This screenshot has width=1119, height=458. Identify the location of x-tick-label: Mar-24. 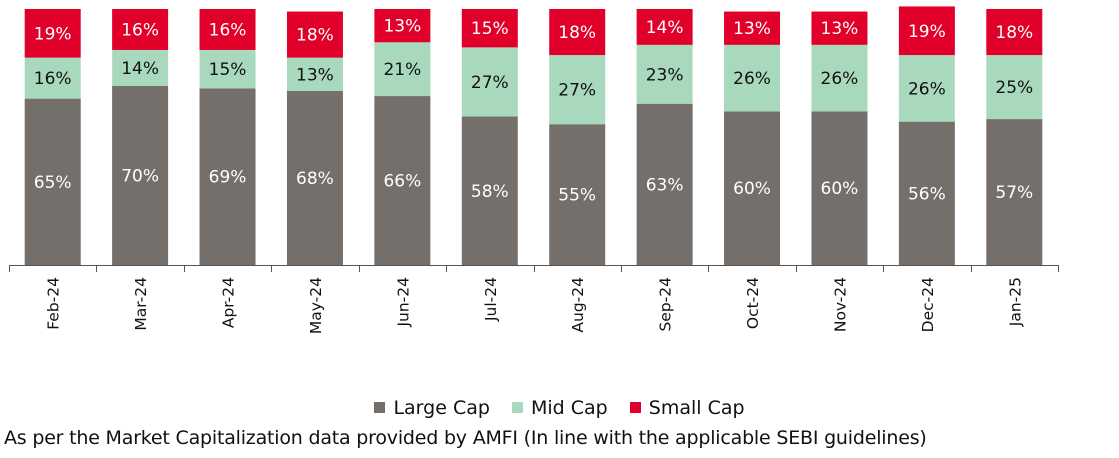
(141, 304).